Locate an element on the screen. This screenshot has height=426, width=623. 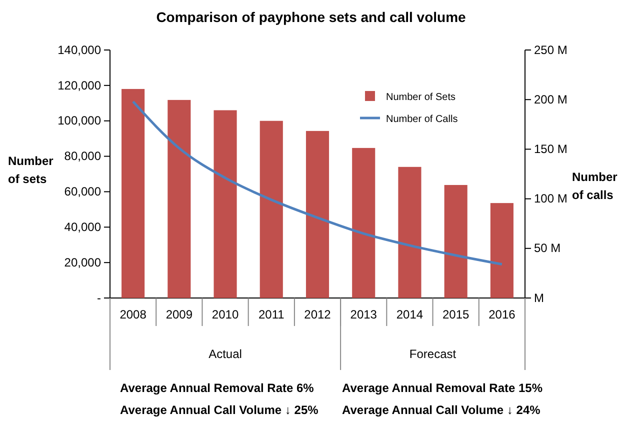
y-tick-label: 40,000 is located at coordinates (83, 227).